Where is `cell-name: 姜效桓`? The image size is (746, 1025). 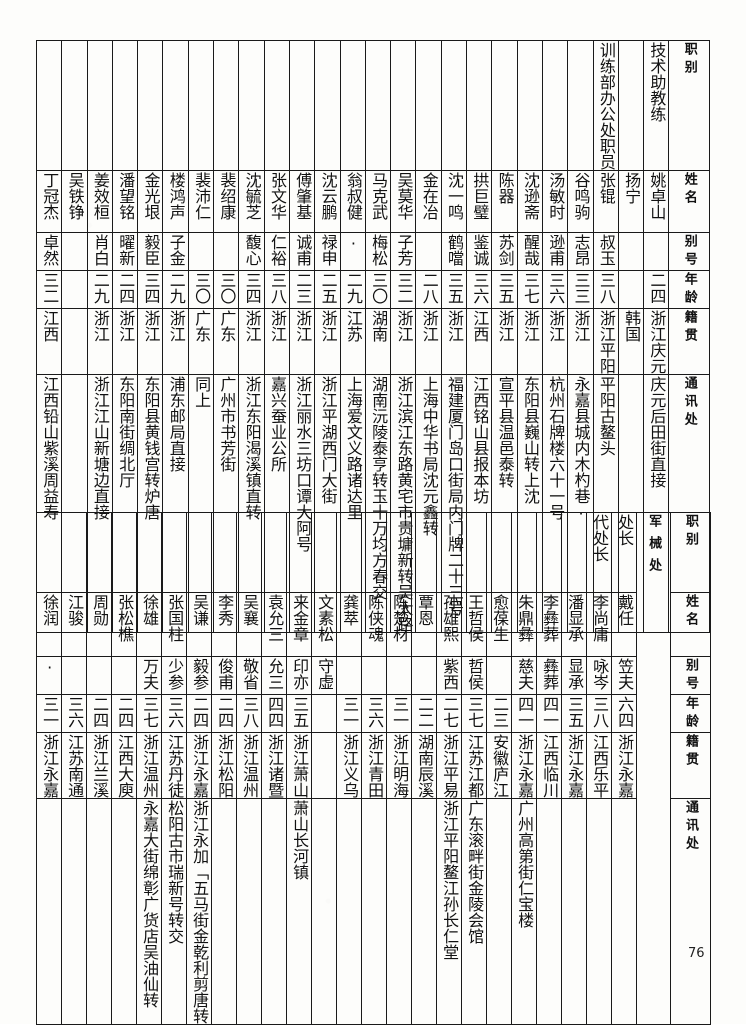 cell-name: 姜效桓 is located at coordinates (99, 201).